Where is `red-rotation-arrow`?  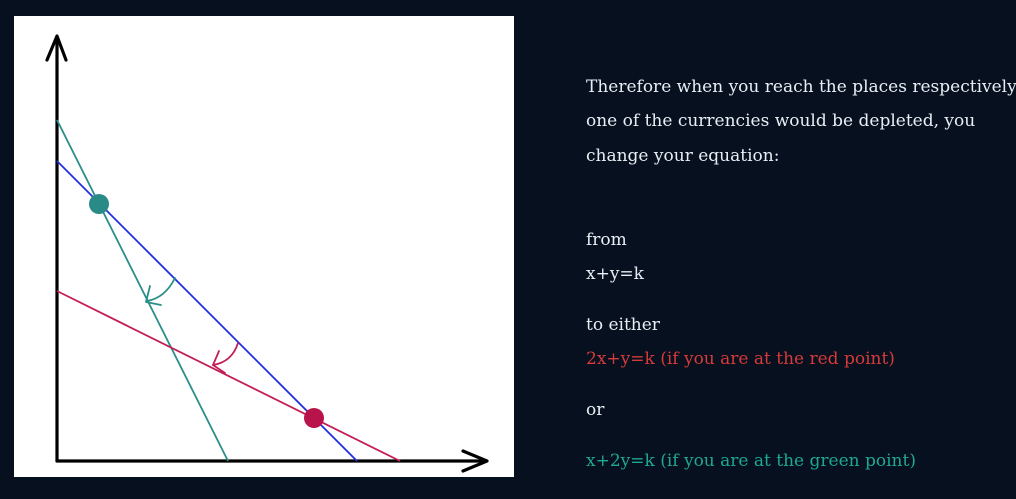 red-rotation-arrow is located at coordinates (225, 354).